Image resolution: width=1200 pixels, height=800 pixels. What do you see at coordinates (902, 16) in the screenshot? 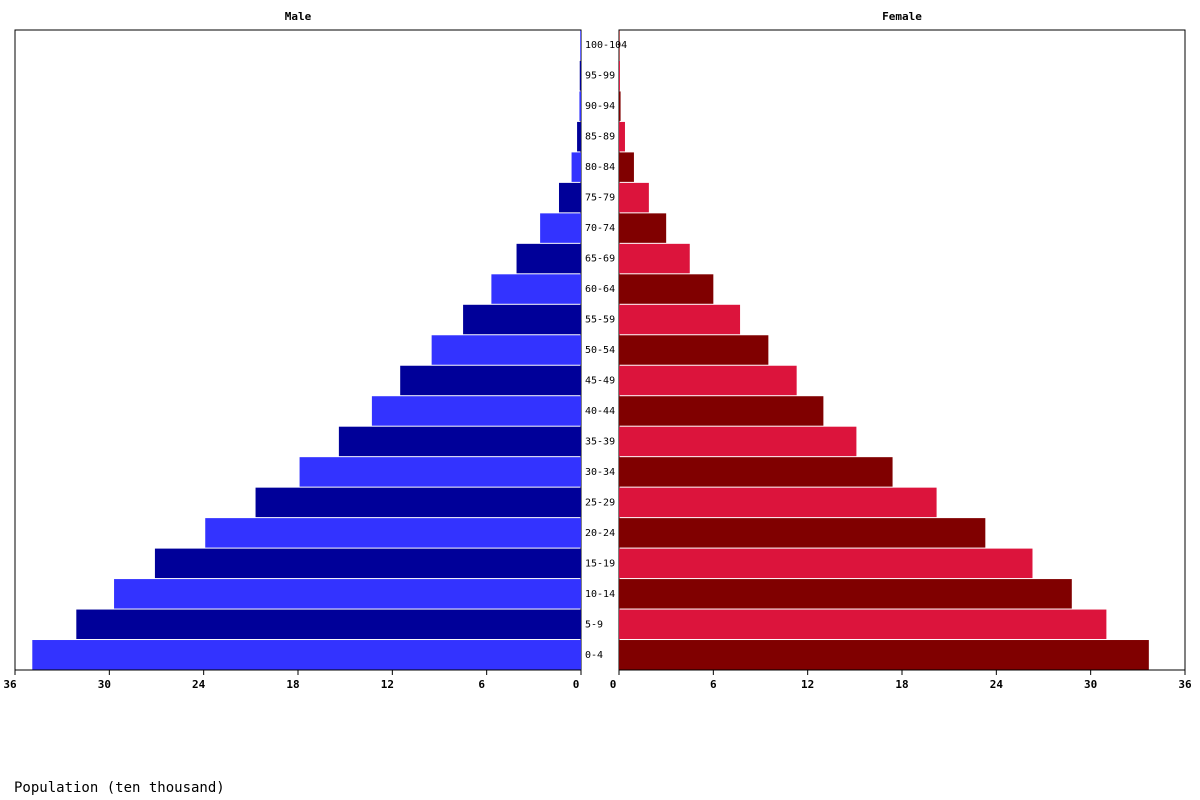
I see `panel-title: Female` at bounding box center [902, 16].